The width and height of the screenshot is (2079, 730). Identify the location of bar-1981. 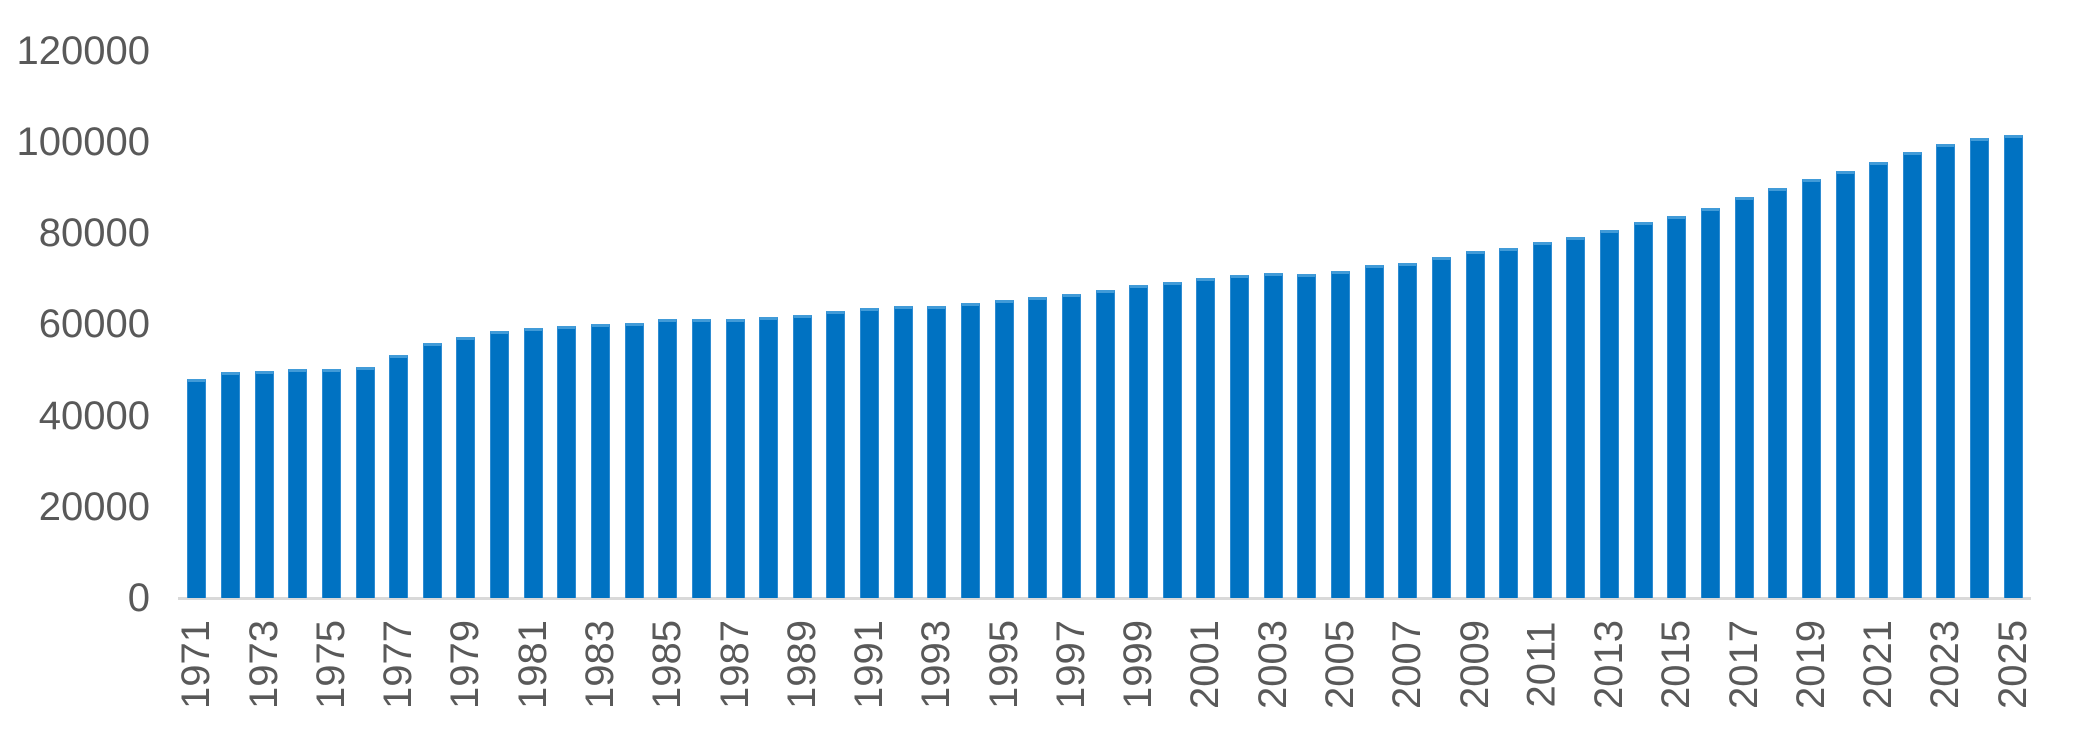
(533, 462).